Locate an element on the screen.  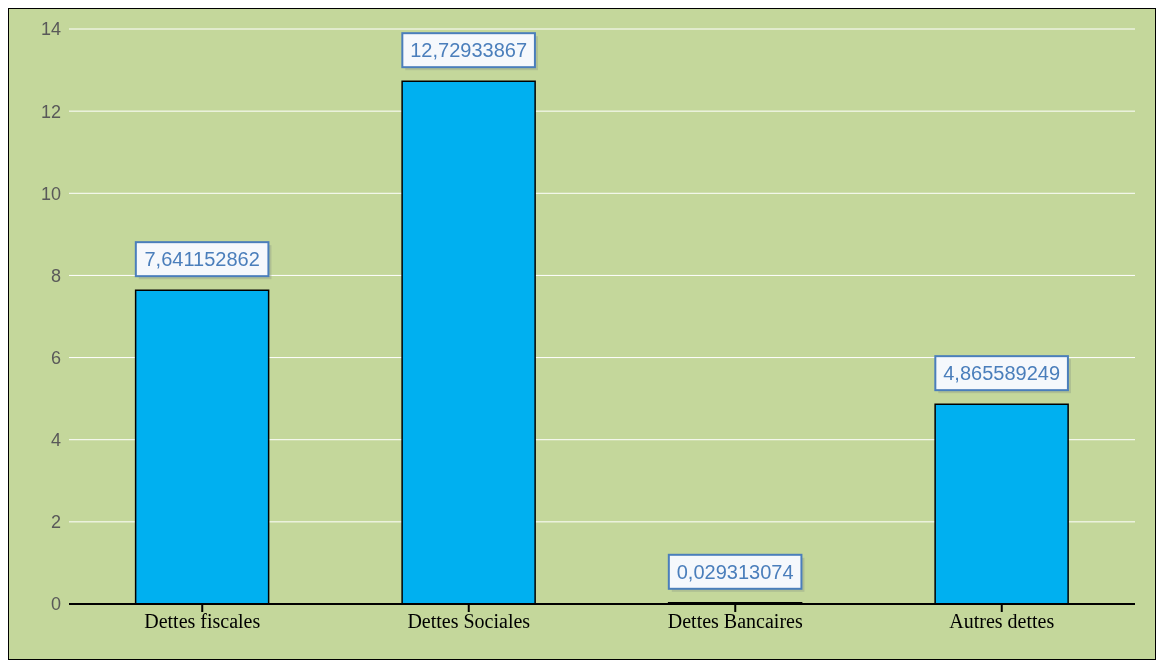
y-tick-label: 8 is located at coordinates (55, 275).